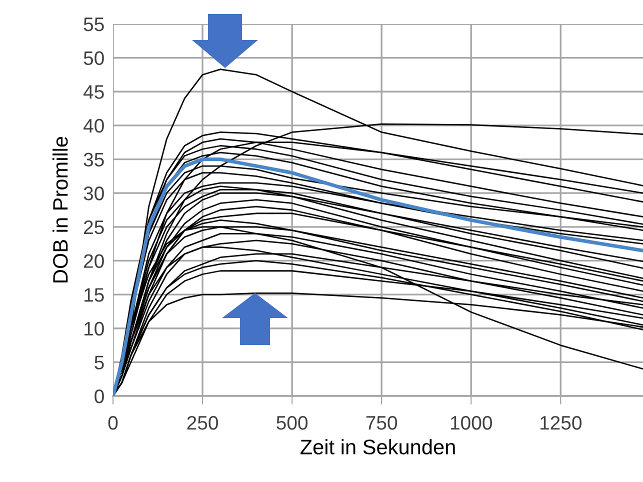 The image size is (643, 482). Describe the element at coordinates (382, 423) in the screenshot. I see `x-tick-label: 750` at that location.